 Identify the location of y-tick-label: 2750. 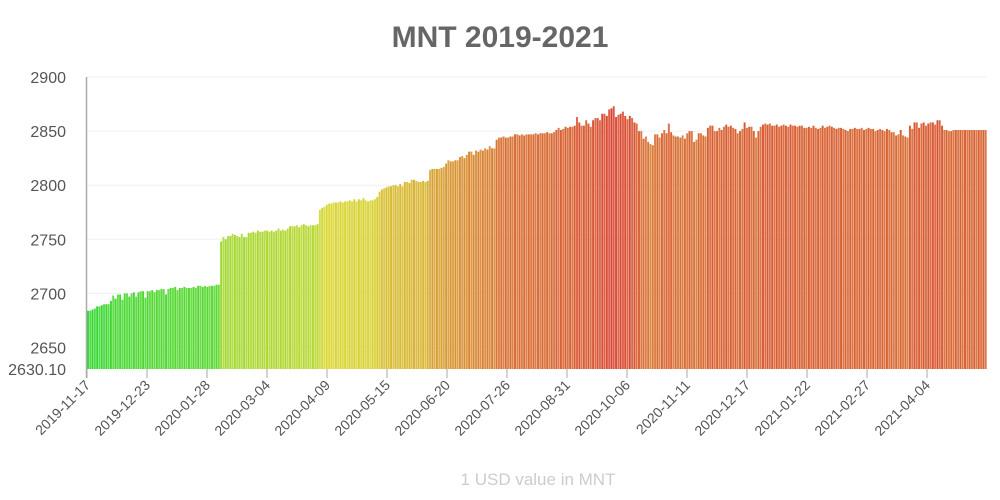
(48, 240).